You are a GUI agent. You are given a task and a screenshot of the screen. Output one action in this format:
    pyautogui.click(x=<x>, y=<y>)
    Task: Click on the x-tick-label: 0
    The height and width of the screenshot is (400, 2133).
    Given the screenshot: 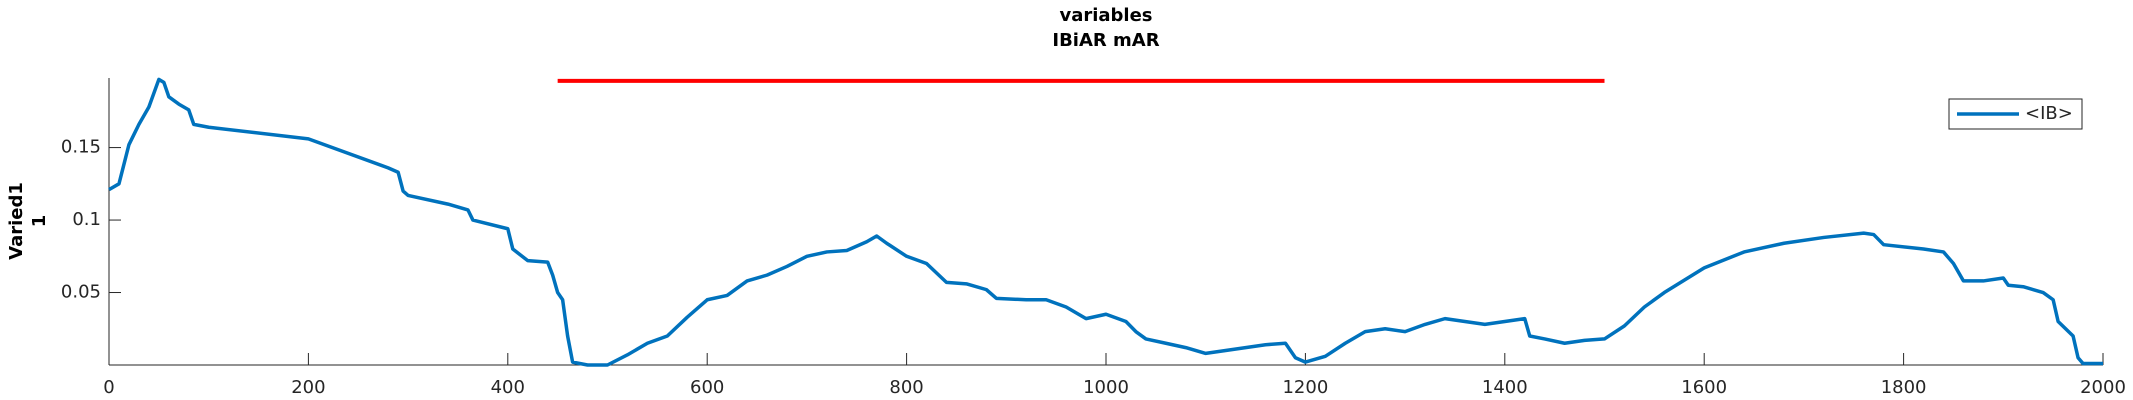 What is the action you would take?
    pyautogui.click(x=108, y=387)
    